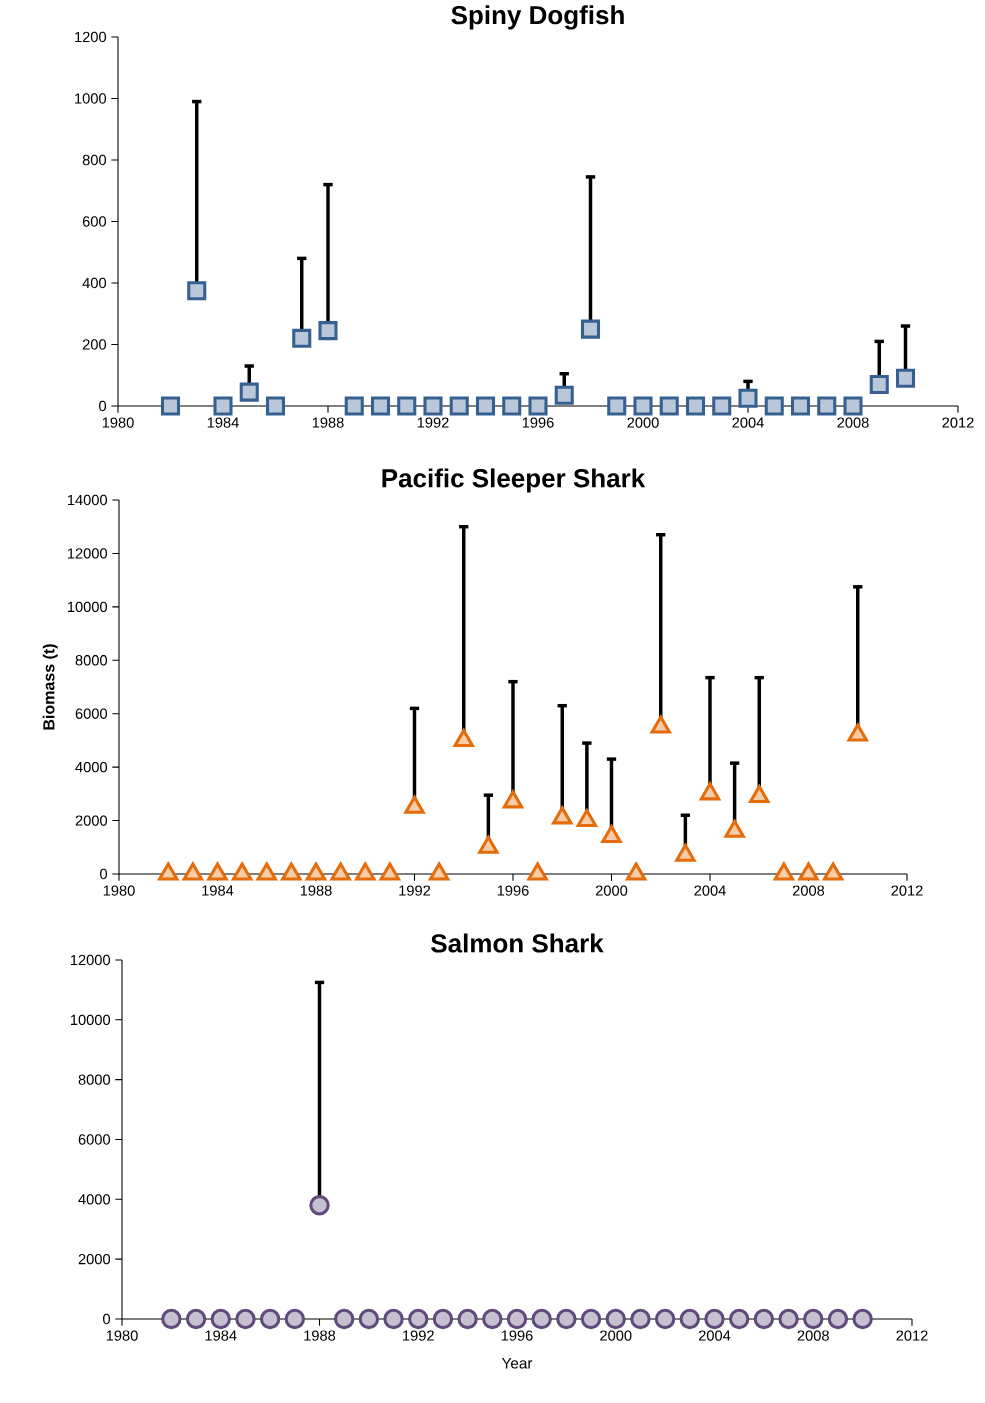 This screenshot has height=1403, width=985. What do you see at coordinates (91, 37) in the screenshot?
I see `y-tick-label: 1200` at bounding box center [91, 37].